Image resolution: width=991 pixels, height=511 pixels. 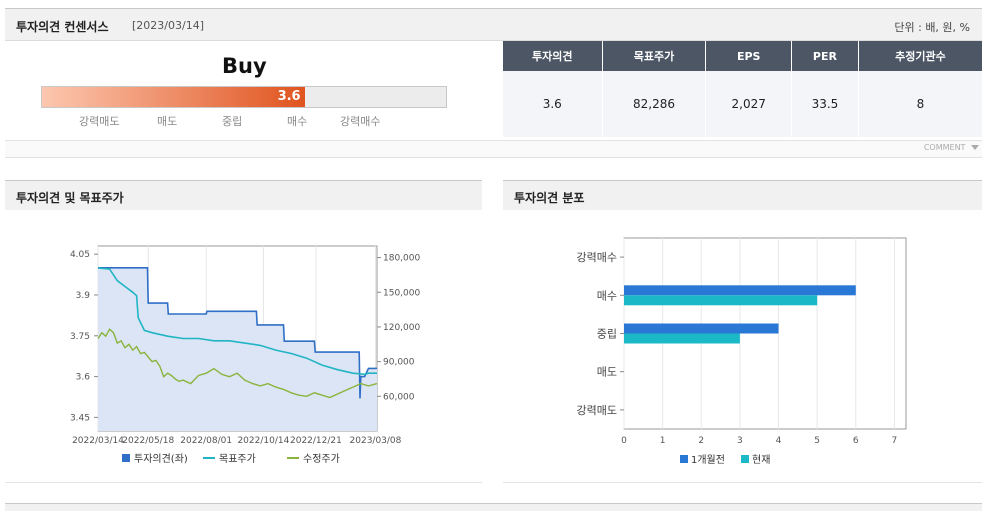 I want to click on td-opinion: 3.6, so click(x=553, y=104).